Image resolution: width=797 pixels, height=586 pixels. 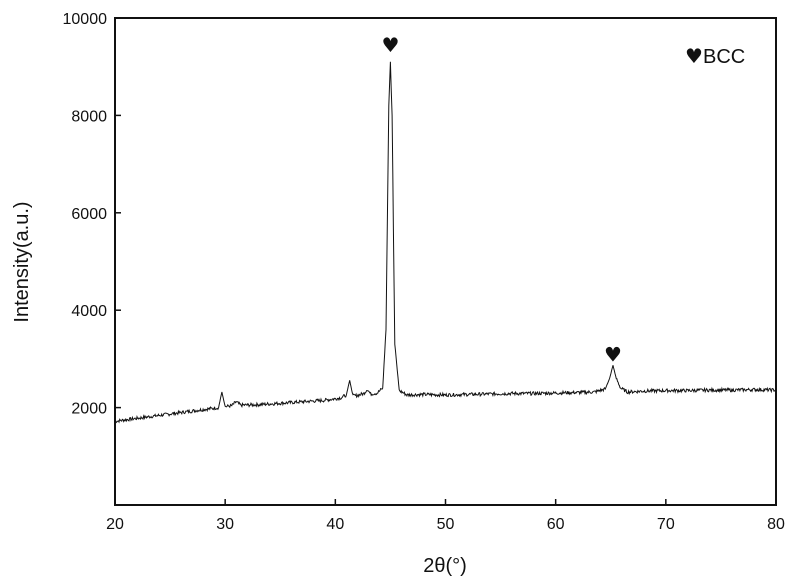 I want to click on legend-label: BCC, so click(x=724, y=57).